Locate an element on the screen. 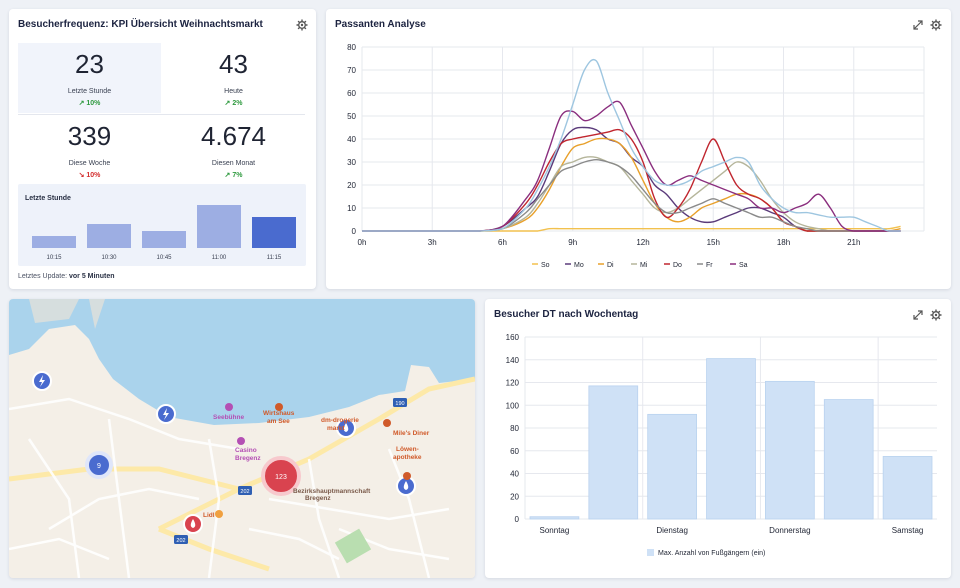 The width and height of the screenshot is (960, 588). bar-donnerstag is located at coordinates (790, 450).